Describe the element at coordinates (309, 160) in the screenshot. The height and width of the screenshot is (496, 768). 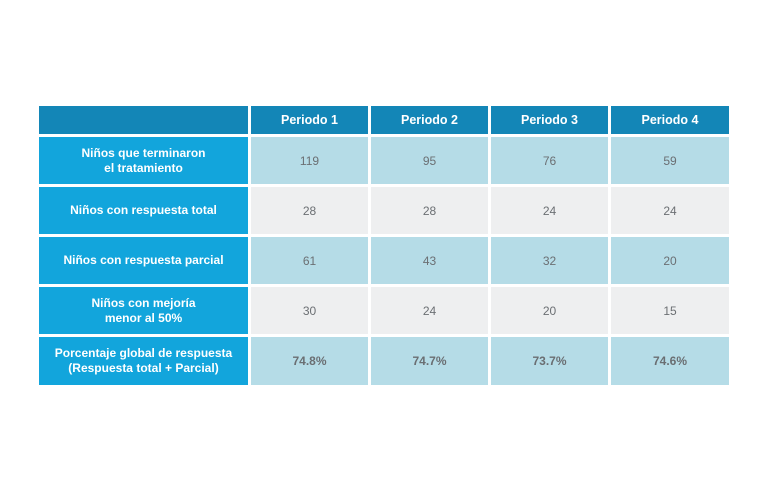
I see `table-cell: 119` at that location.